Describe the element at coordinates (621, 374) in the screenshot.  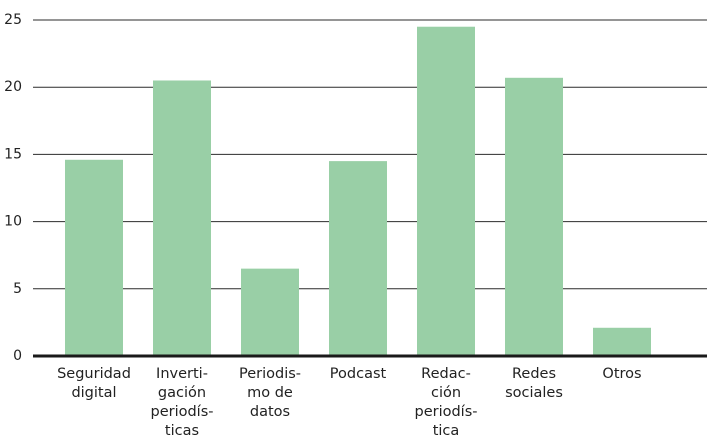
I see `x-category-label: Otros` at that location.